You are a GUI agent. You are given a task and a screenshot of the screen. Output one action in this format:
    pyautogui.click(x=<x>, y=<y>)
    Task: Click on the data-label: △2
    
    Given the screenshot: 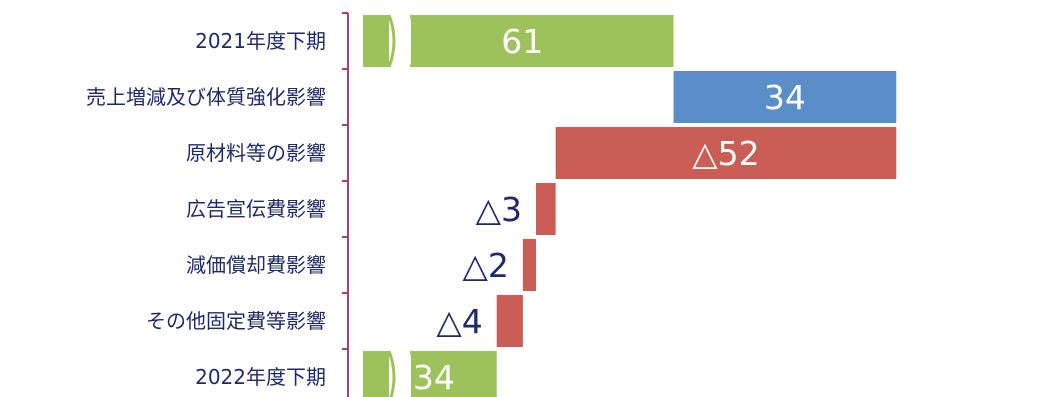 What is the action you would take?
    pyautogui.click(x=486, y=265)
    